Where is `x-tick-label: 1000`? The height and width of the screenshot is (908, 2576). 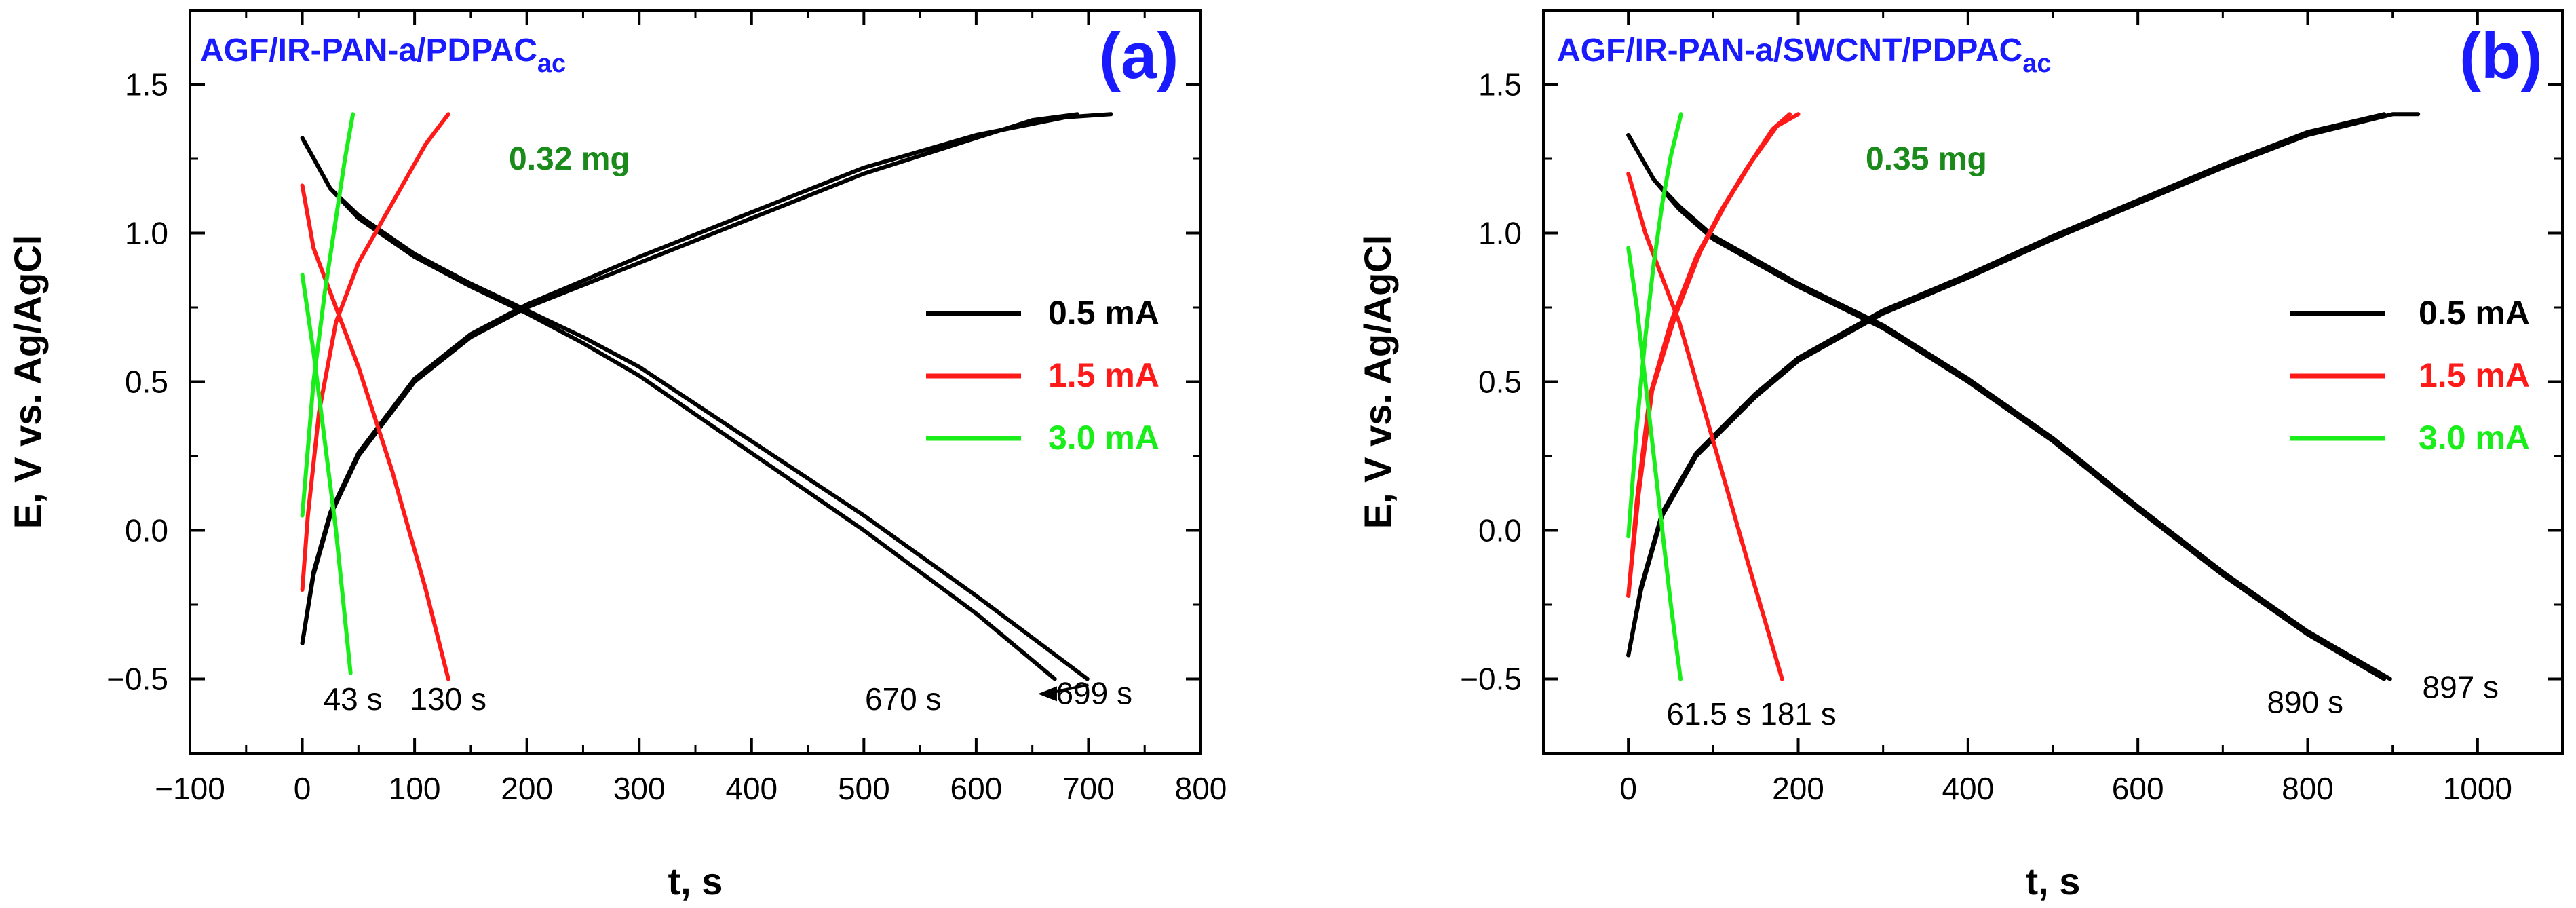
x-tick-label: 1000 is located at coordinates (2477, 789).